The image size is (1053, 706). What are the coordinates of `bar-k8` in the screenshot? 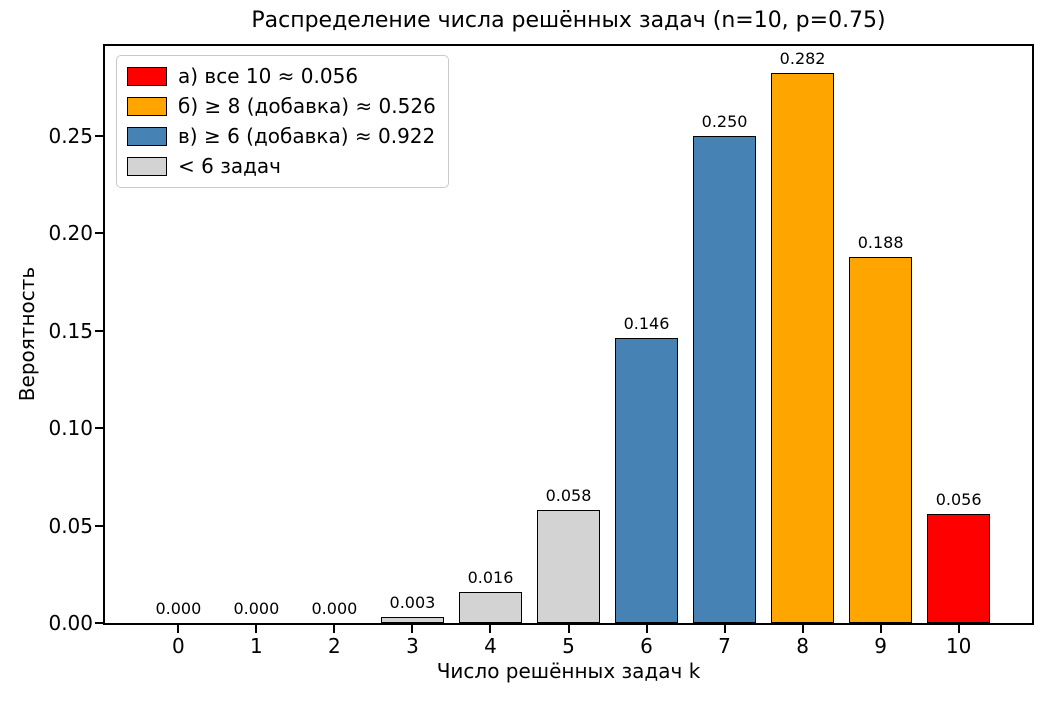 It's located at (802, 348).